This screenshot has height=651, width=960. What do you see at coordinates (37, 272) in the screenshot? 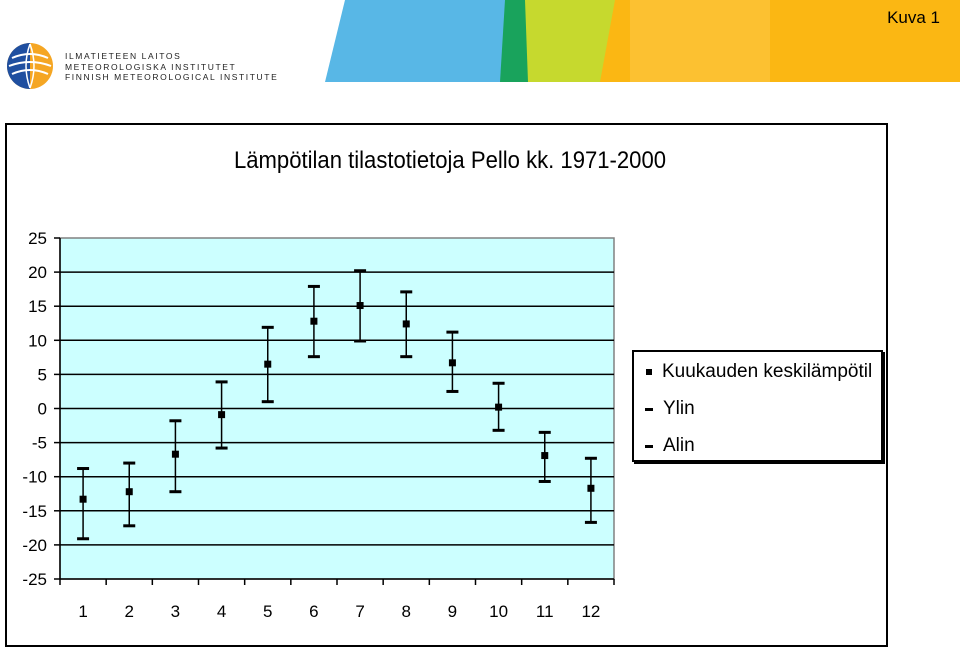
I see `y-tick-label: 20` at bounding box center [37, 272].